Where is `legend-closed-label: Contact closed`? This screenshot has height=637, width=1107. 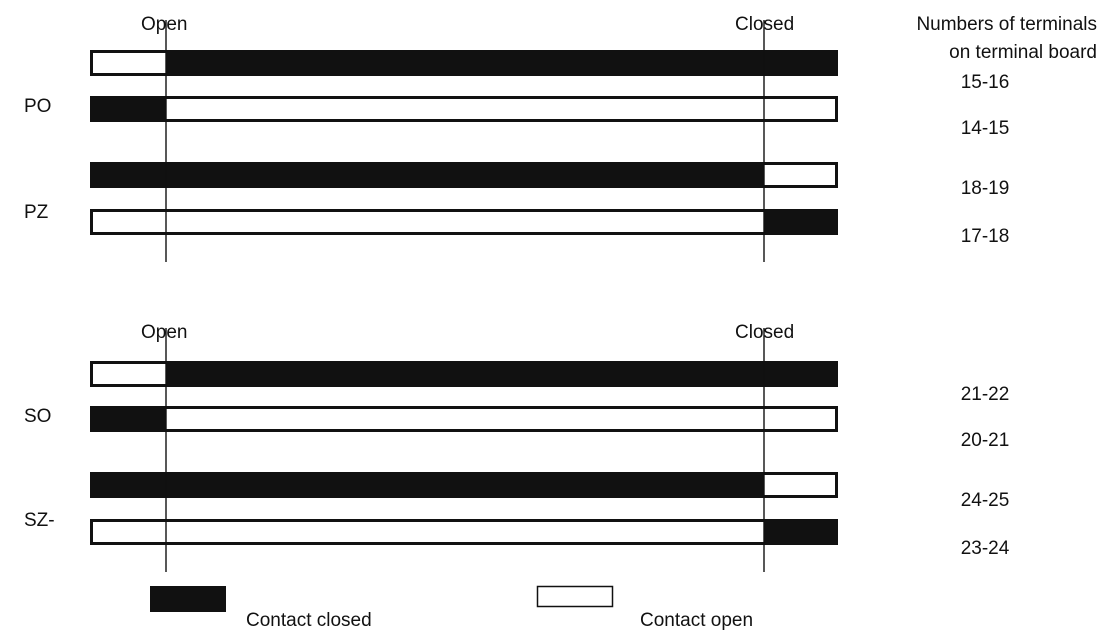
legend-closed-label: Contact closed is located at coordinates (309, 620).